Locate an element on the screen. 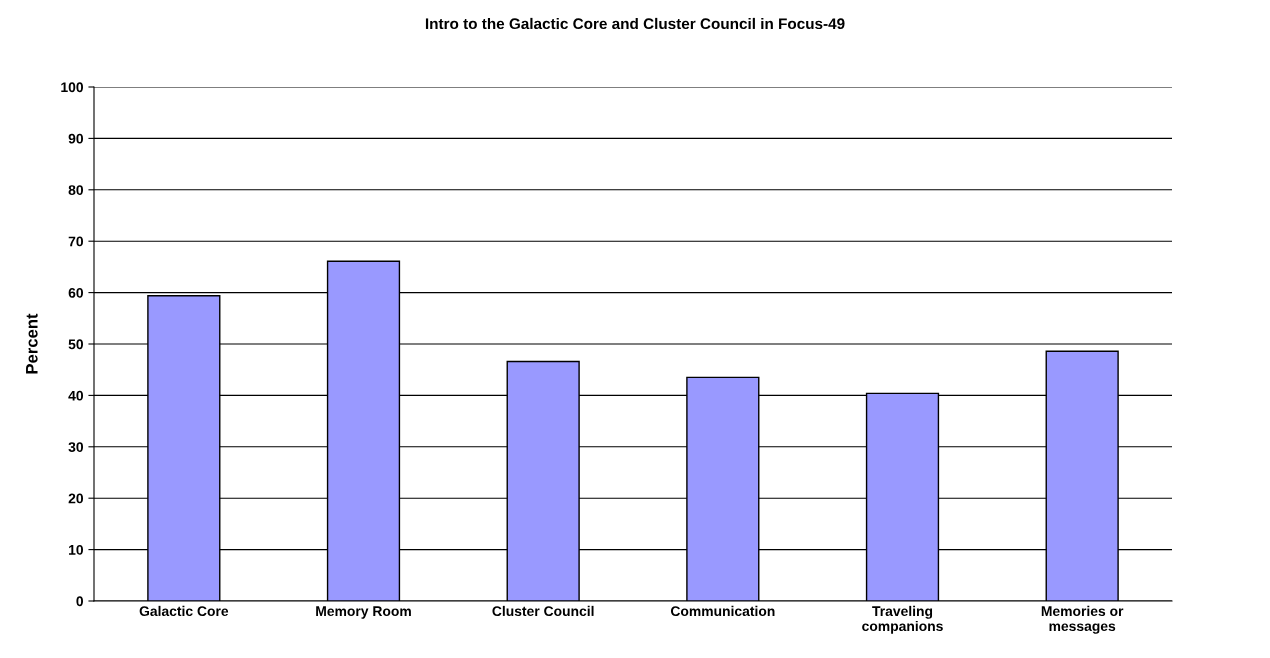  y-tick-label: 50 is located at coordinates (76, 344).